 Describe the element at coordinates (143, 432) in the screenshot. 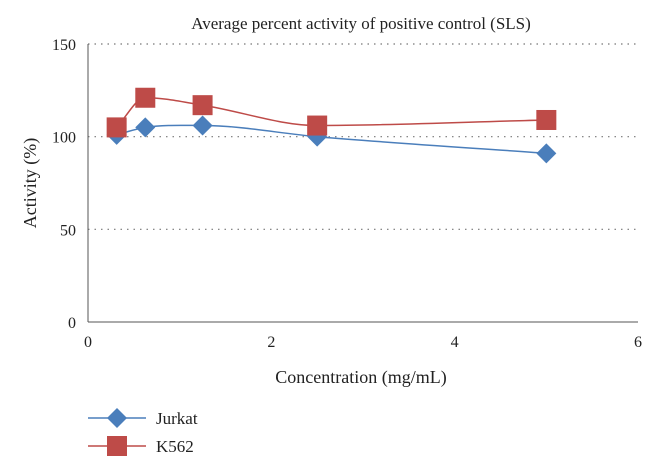

I see `legend: Jurkat K562` at that location.